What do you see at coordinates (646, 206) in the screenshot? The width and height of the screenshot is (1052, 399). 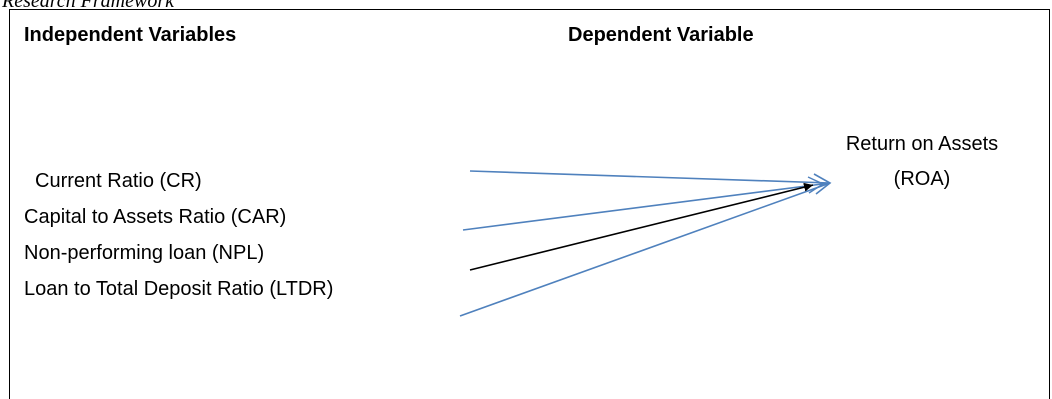 I see `arrow-car` at bounding box center [646, 206].